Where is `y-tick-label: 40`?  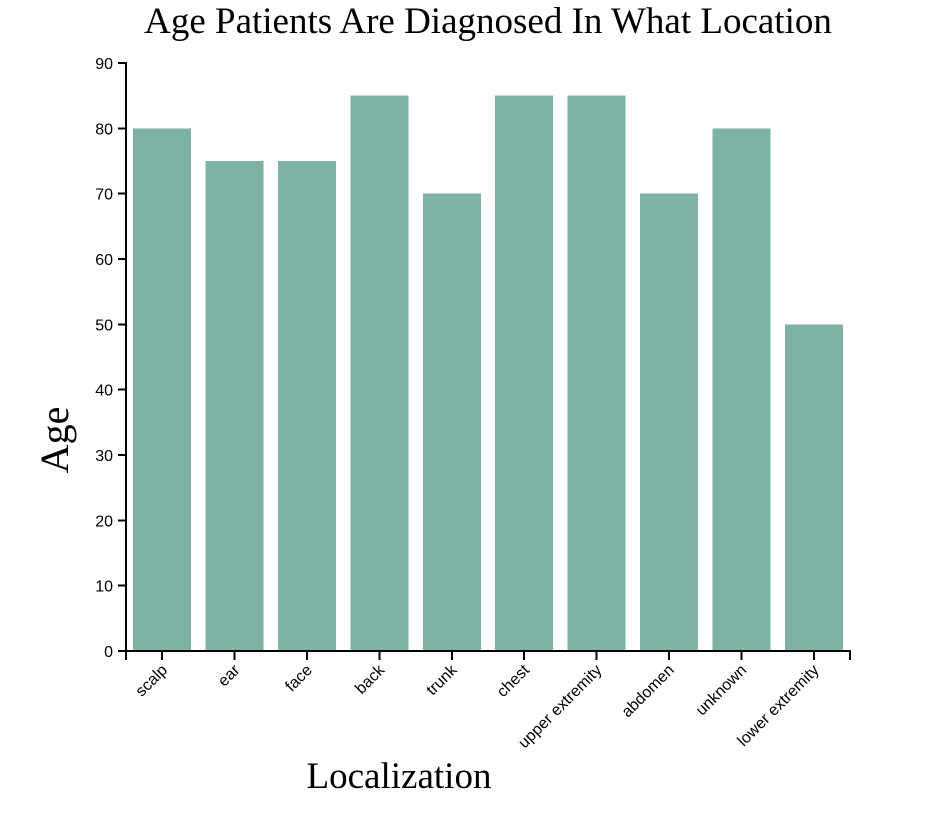
y-tick-label: 40 is located at coordinates (104, 391).